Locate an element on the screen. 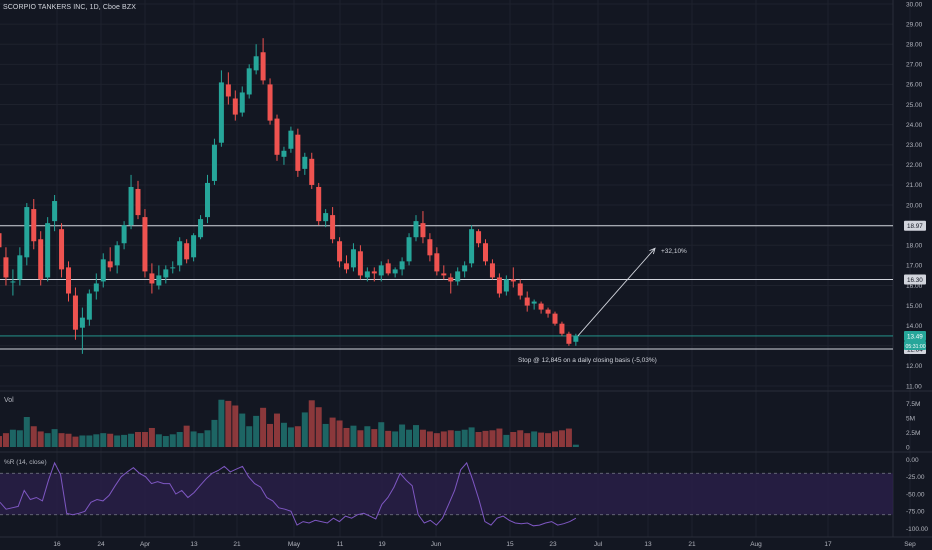 The width and height of the screenshot is (932, 550). symbol-header: SCORPIO TANKERS INC, 1D, Cboe BZX is located at coordinates (69, 7).